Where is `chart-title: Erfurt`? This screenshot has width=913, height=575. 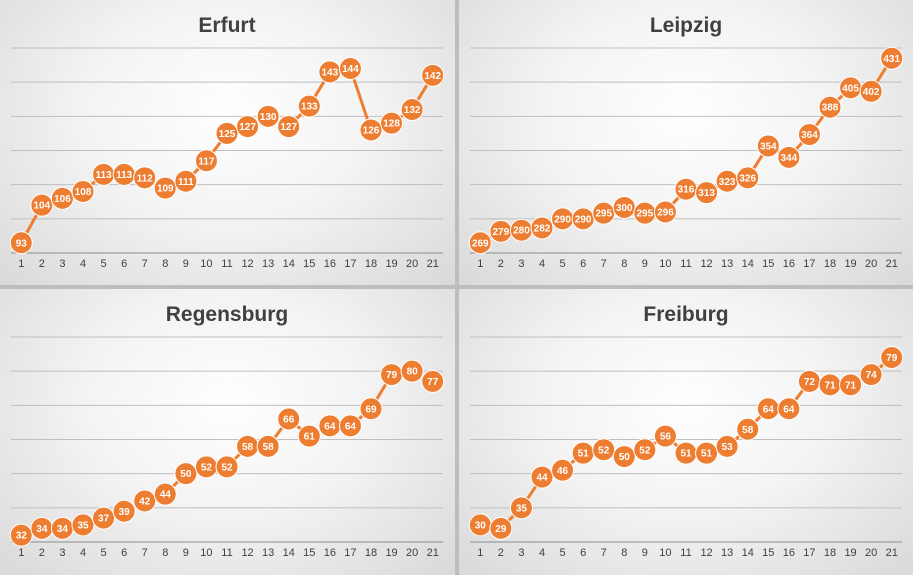
chart-title: Erfurt is located at coordinates (226, 25).